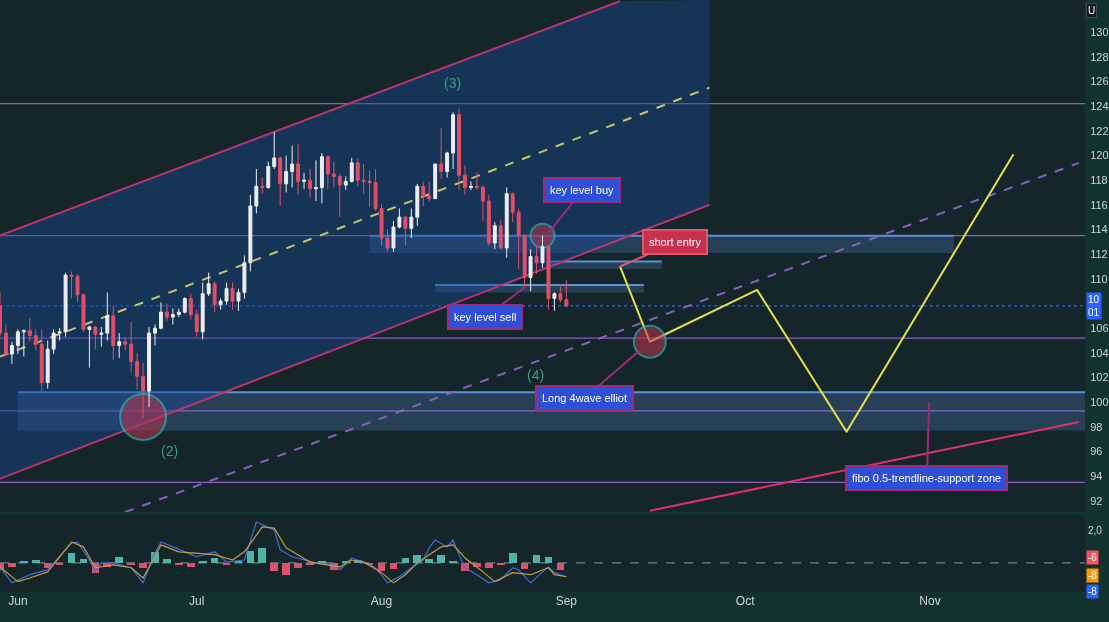 Image resolution: width=1109 pixels, height=622 pixels. I want to click on text: 10 01, so click(1094, 306).